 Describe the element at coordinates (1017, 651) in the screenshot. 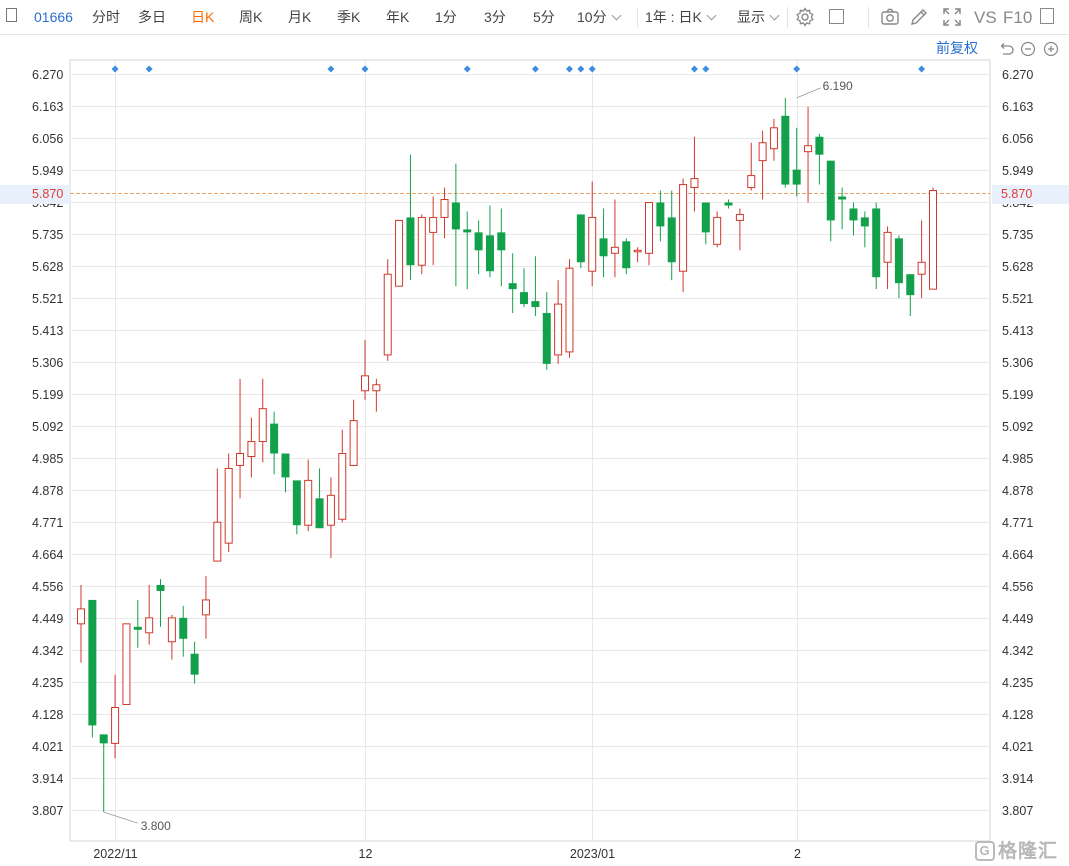

I see `y-tick-label-right: 4.342` at that location.